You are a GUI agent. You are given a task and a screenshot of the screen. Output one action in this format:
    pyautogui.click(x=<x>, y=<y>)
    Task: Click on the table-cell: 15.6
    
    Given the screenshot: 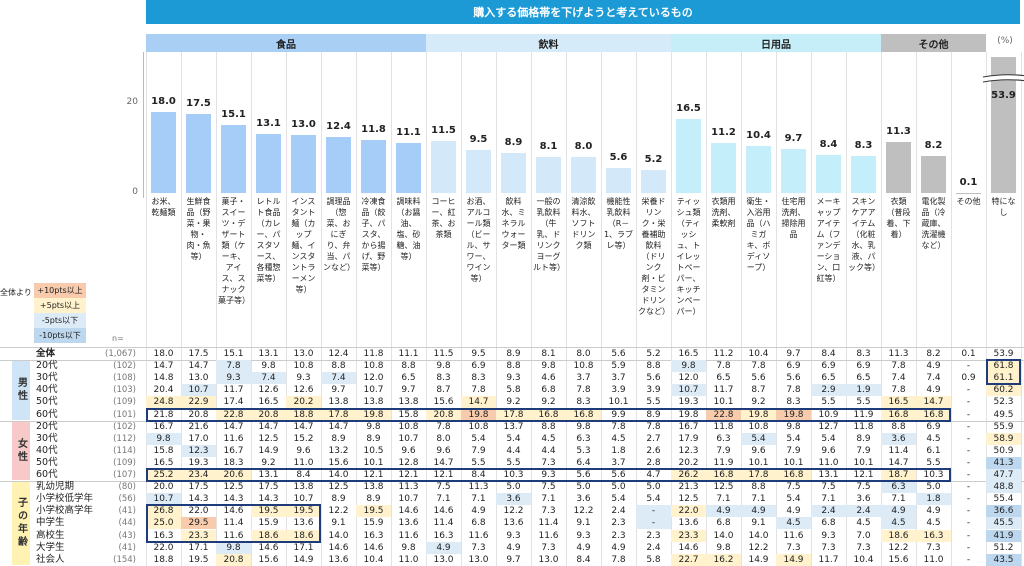 What is the action you would take?
    pyautogui.click(x=338, y=462)
    